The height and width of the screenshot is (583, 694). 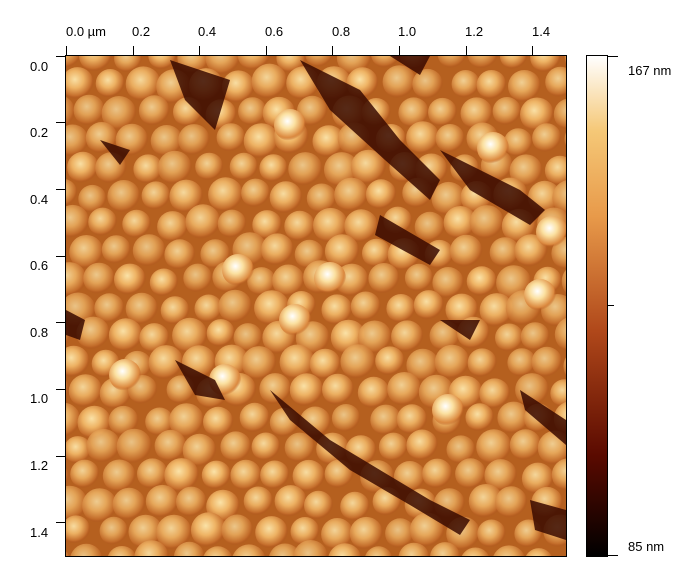 What do you see at coordinates (39, 199) in the screenshot?
I see `y-tick-label: 0.4` at bounding box center [39, 199].